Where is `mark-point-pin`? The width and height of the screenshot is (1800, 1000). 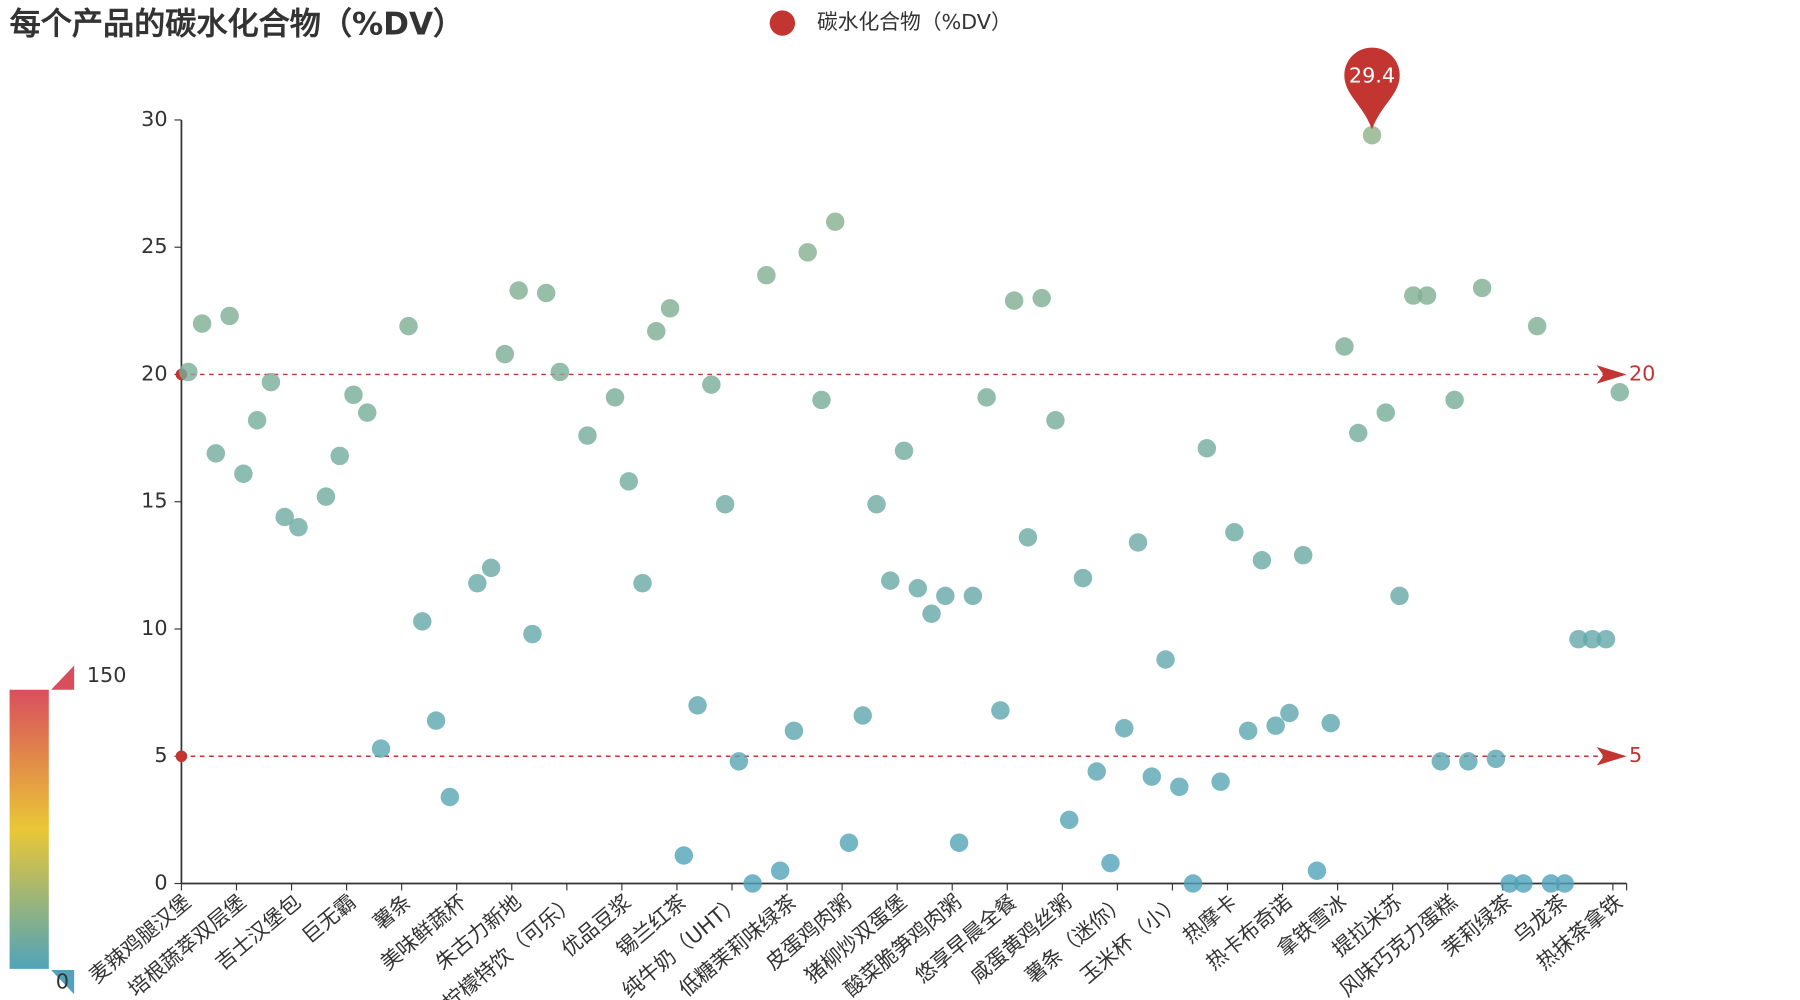
mark-point-pin is located at coordinates (1372, 88).